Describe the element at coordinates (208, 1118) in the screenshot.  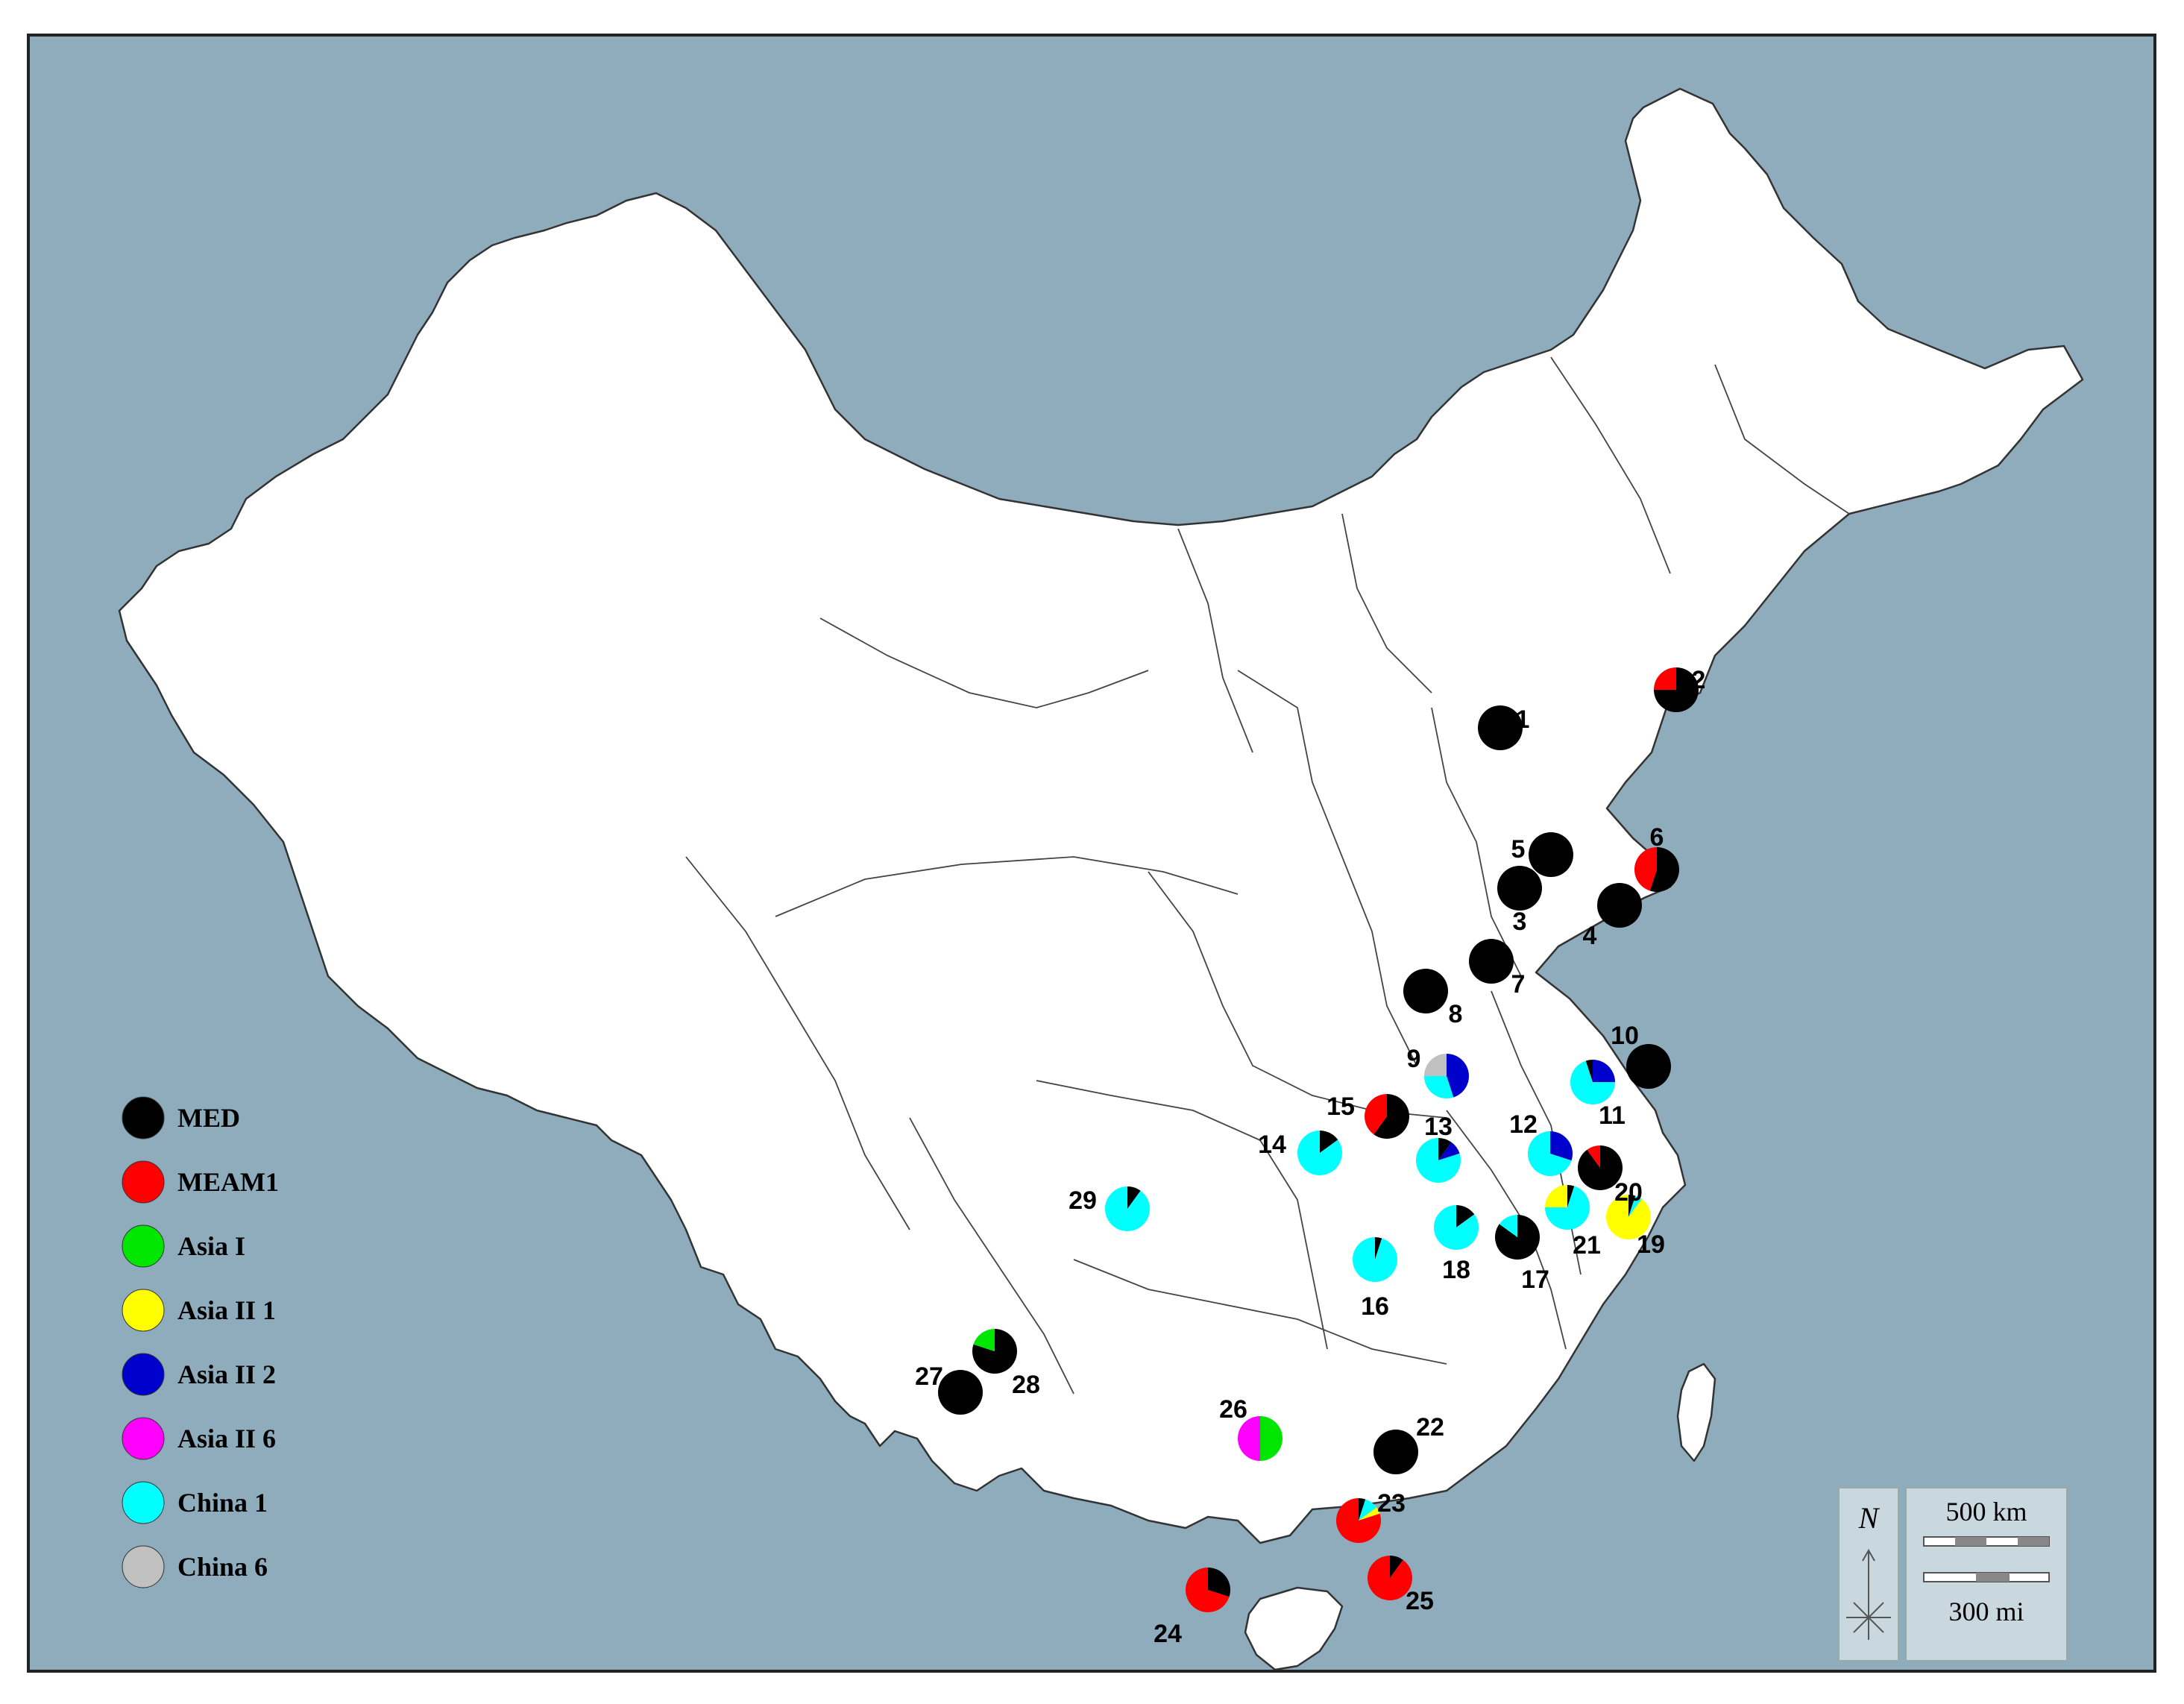
I see `legend-label: MED` at that location.